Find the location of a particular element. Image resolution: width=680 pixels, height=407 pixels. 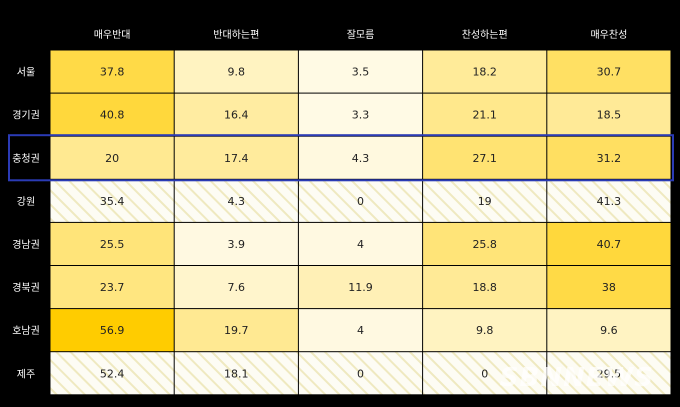

heatmap-cell-r7-c4 is located at coordinates (609, 373).